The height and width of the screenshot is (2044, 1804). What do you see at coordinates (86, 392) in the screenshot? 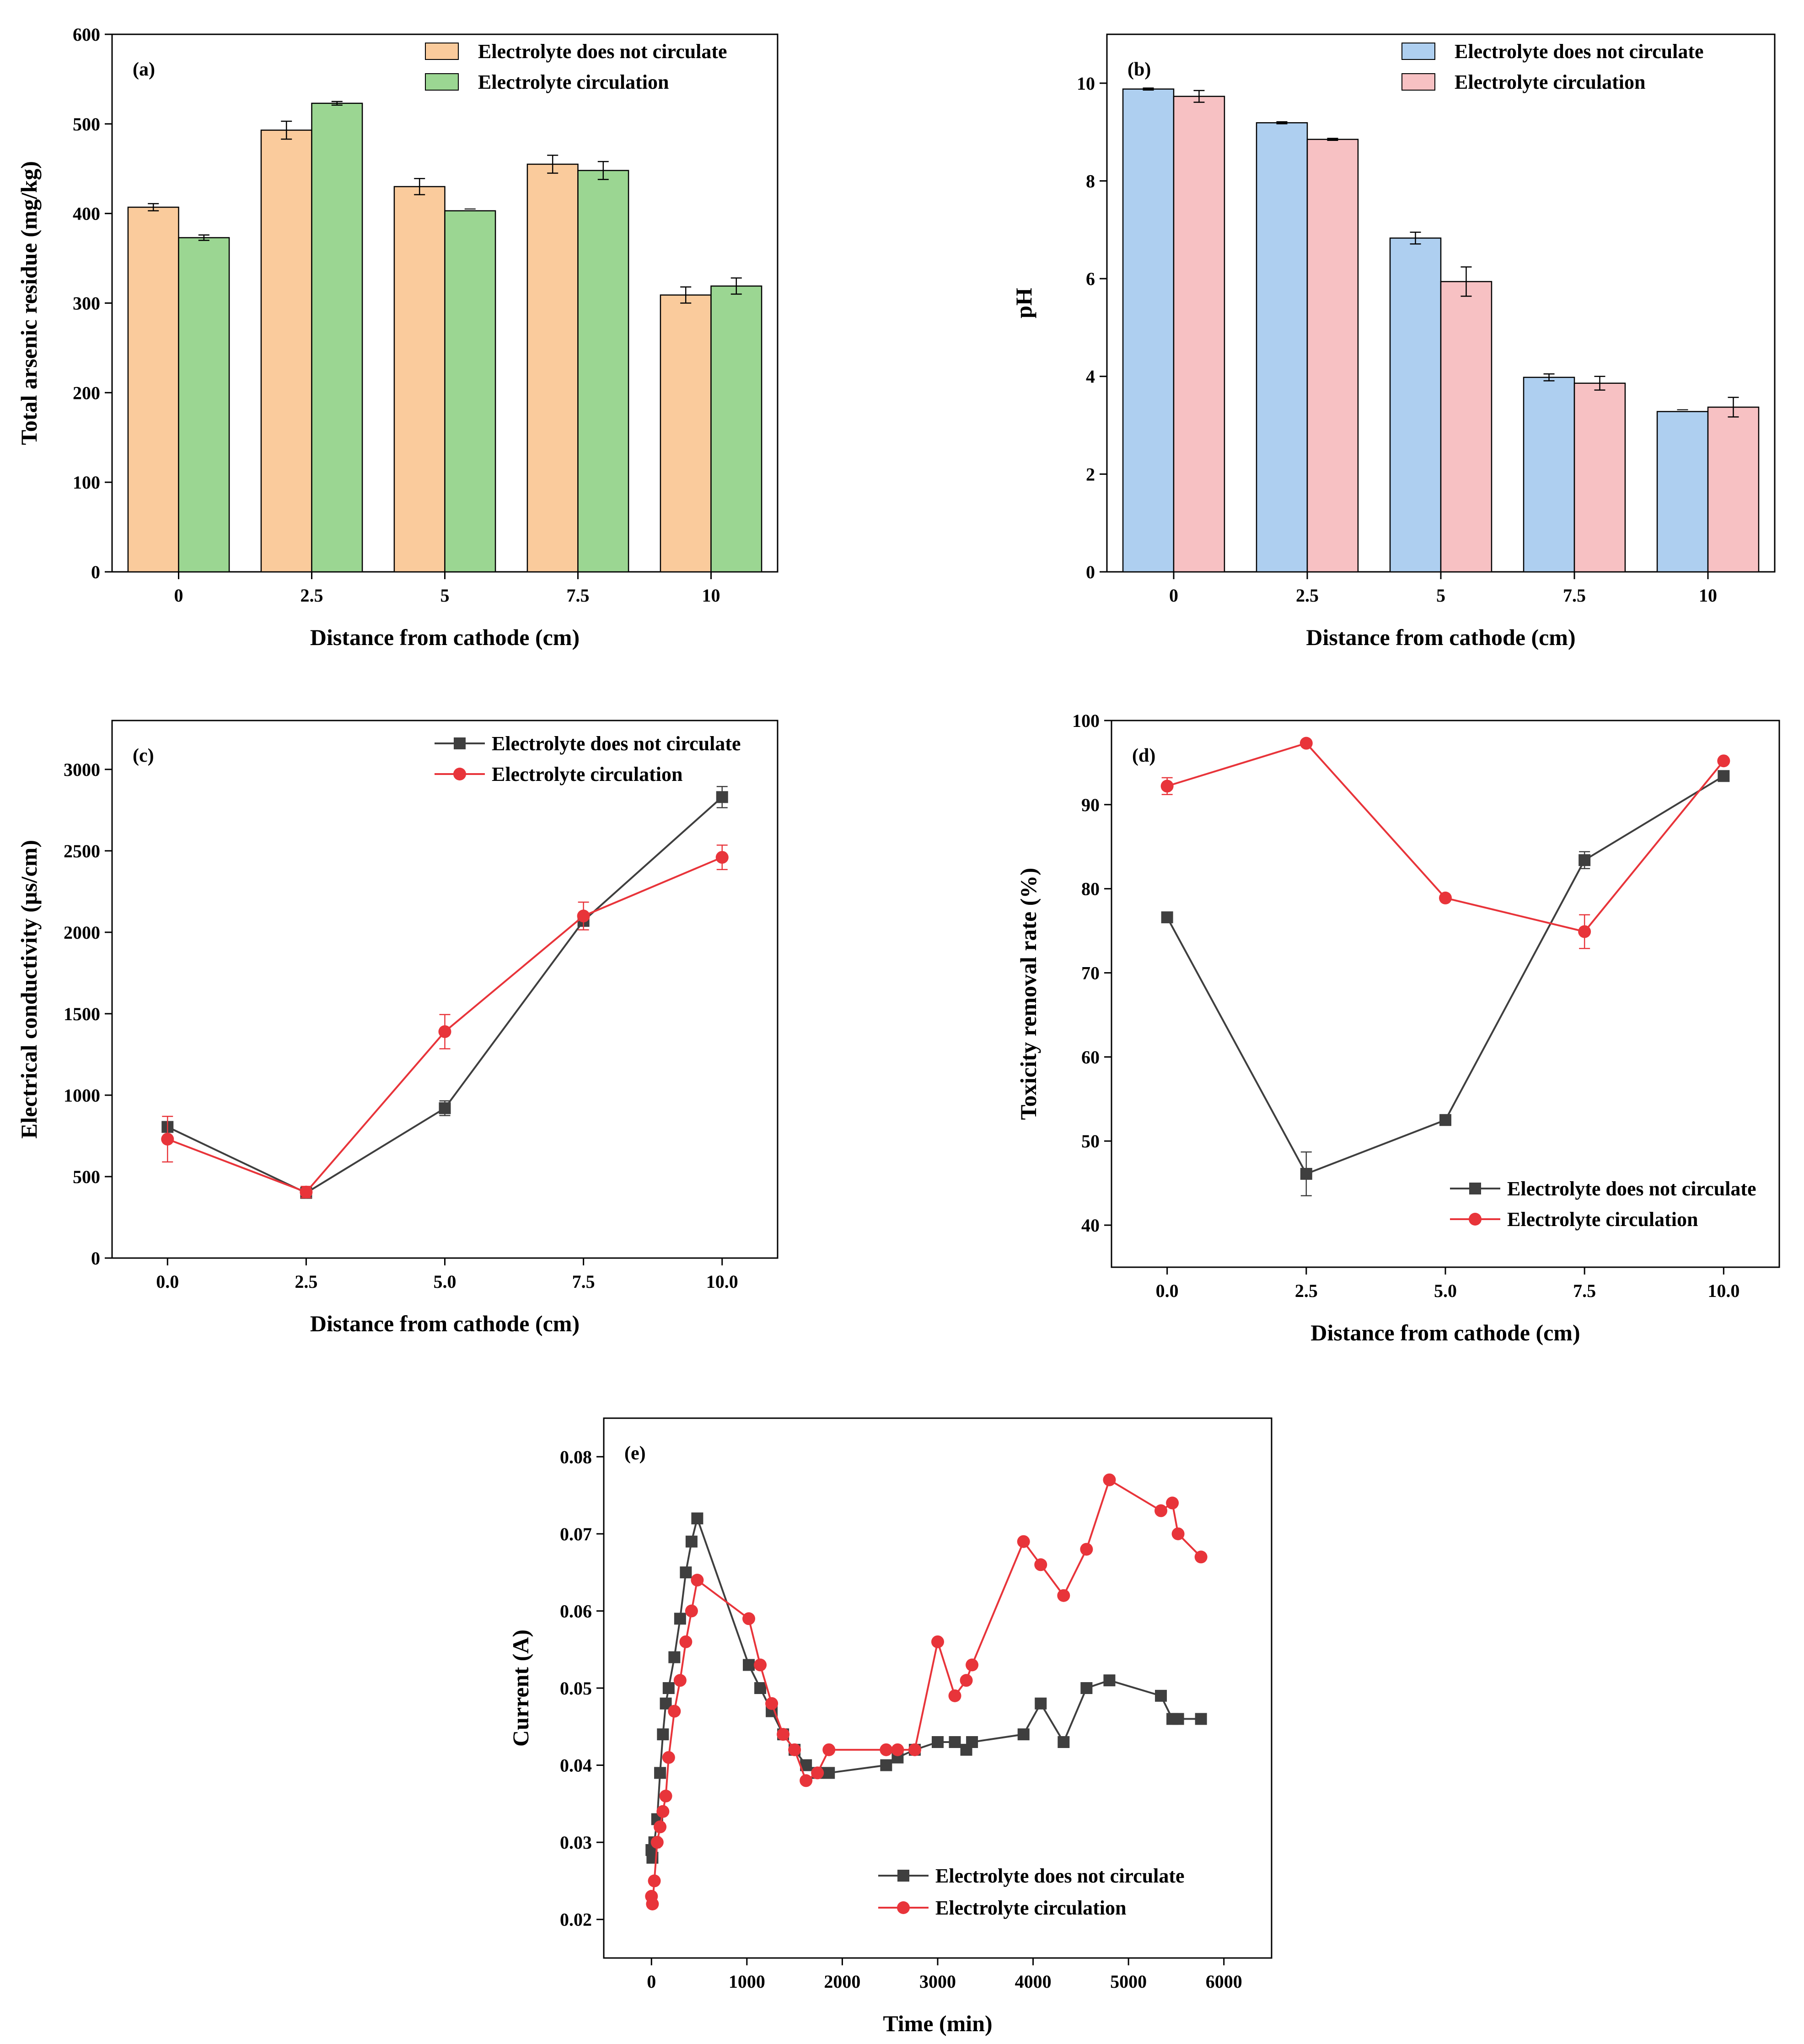
I see `y-tick-label: 200` at bounding box center [86, 392].